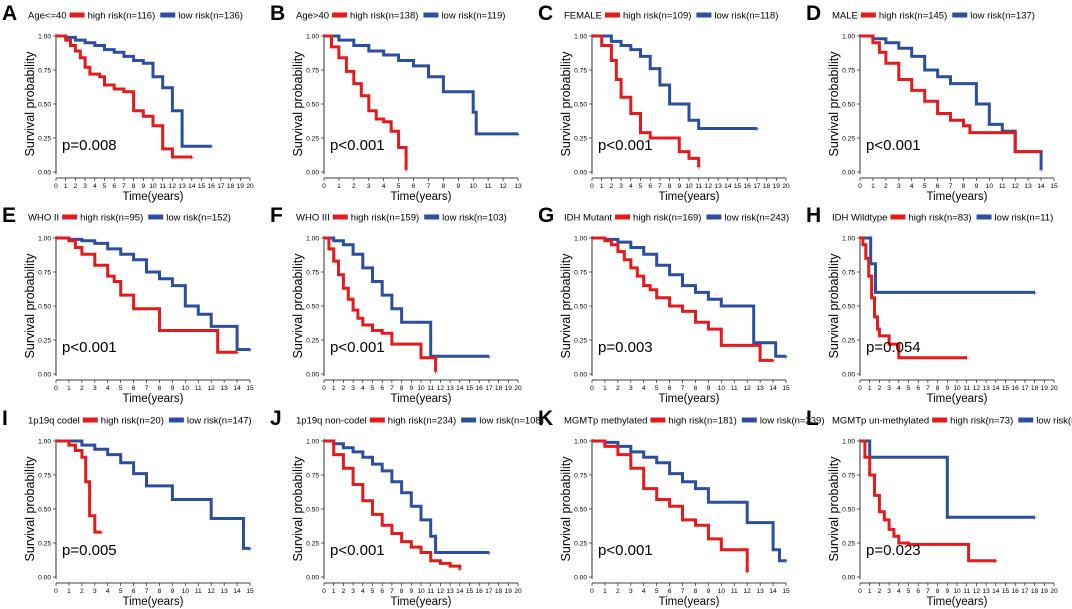  What do you see at coordinates (546, 215) in the screenshot?
I see `panel-letter: G` at bounding box center [546, 215].